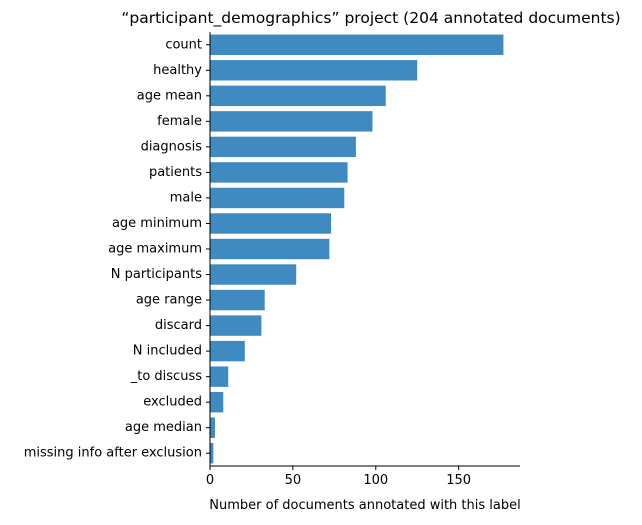 The height and width of the screenshot is (525, 642). What do you see at coordinates (169, 300) in the screenshot?
I see `category-label: age range` at bounding box center [169, 300].